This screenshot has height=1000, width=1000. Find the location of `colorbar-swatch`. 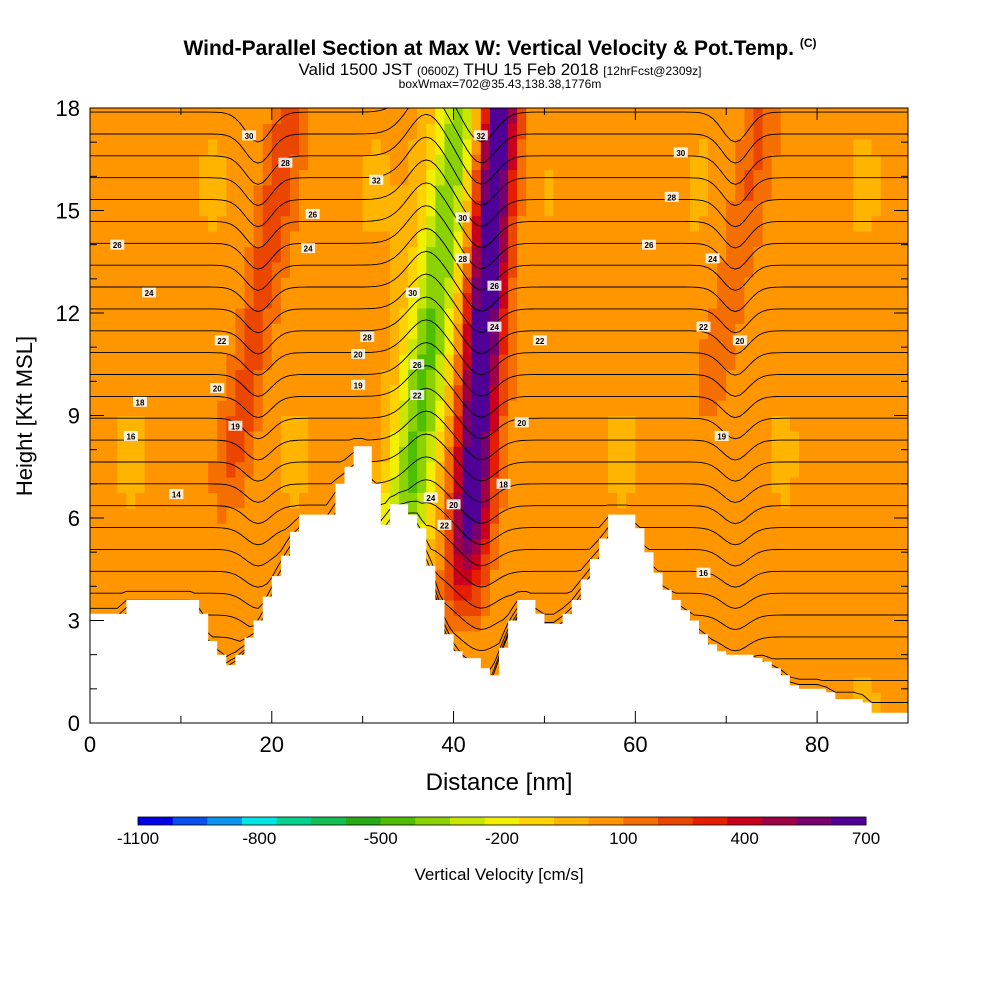

colorbar-swatch is located at coordinates (606, 821).